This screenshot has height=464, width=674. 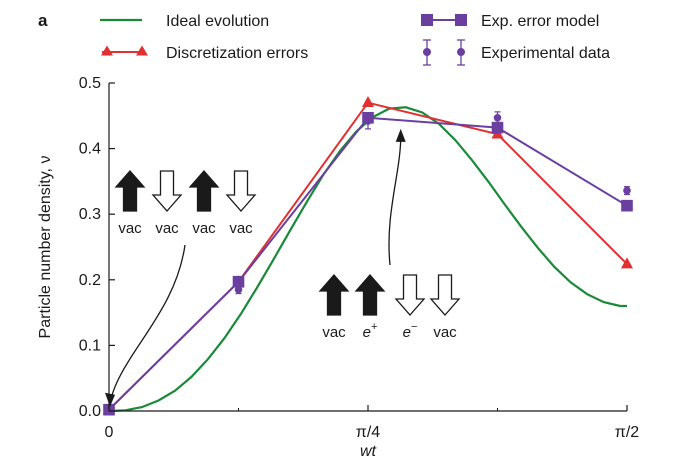 What do you see at coordinates (237, 53) in the screenshot?
I see `legend-discretization-label: Discretization errors` at bounding box center [237, 53].